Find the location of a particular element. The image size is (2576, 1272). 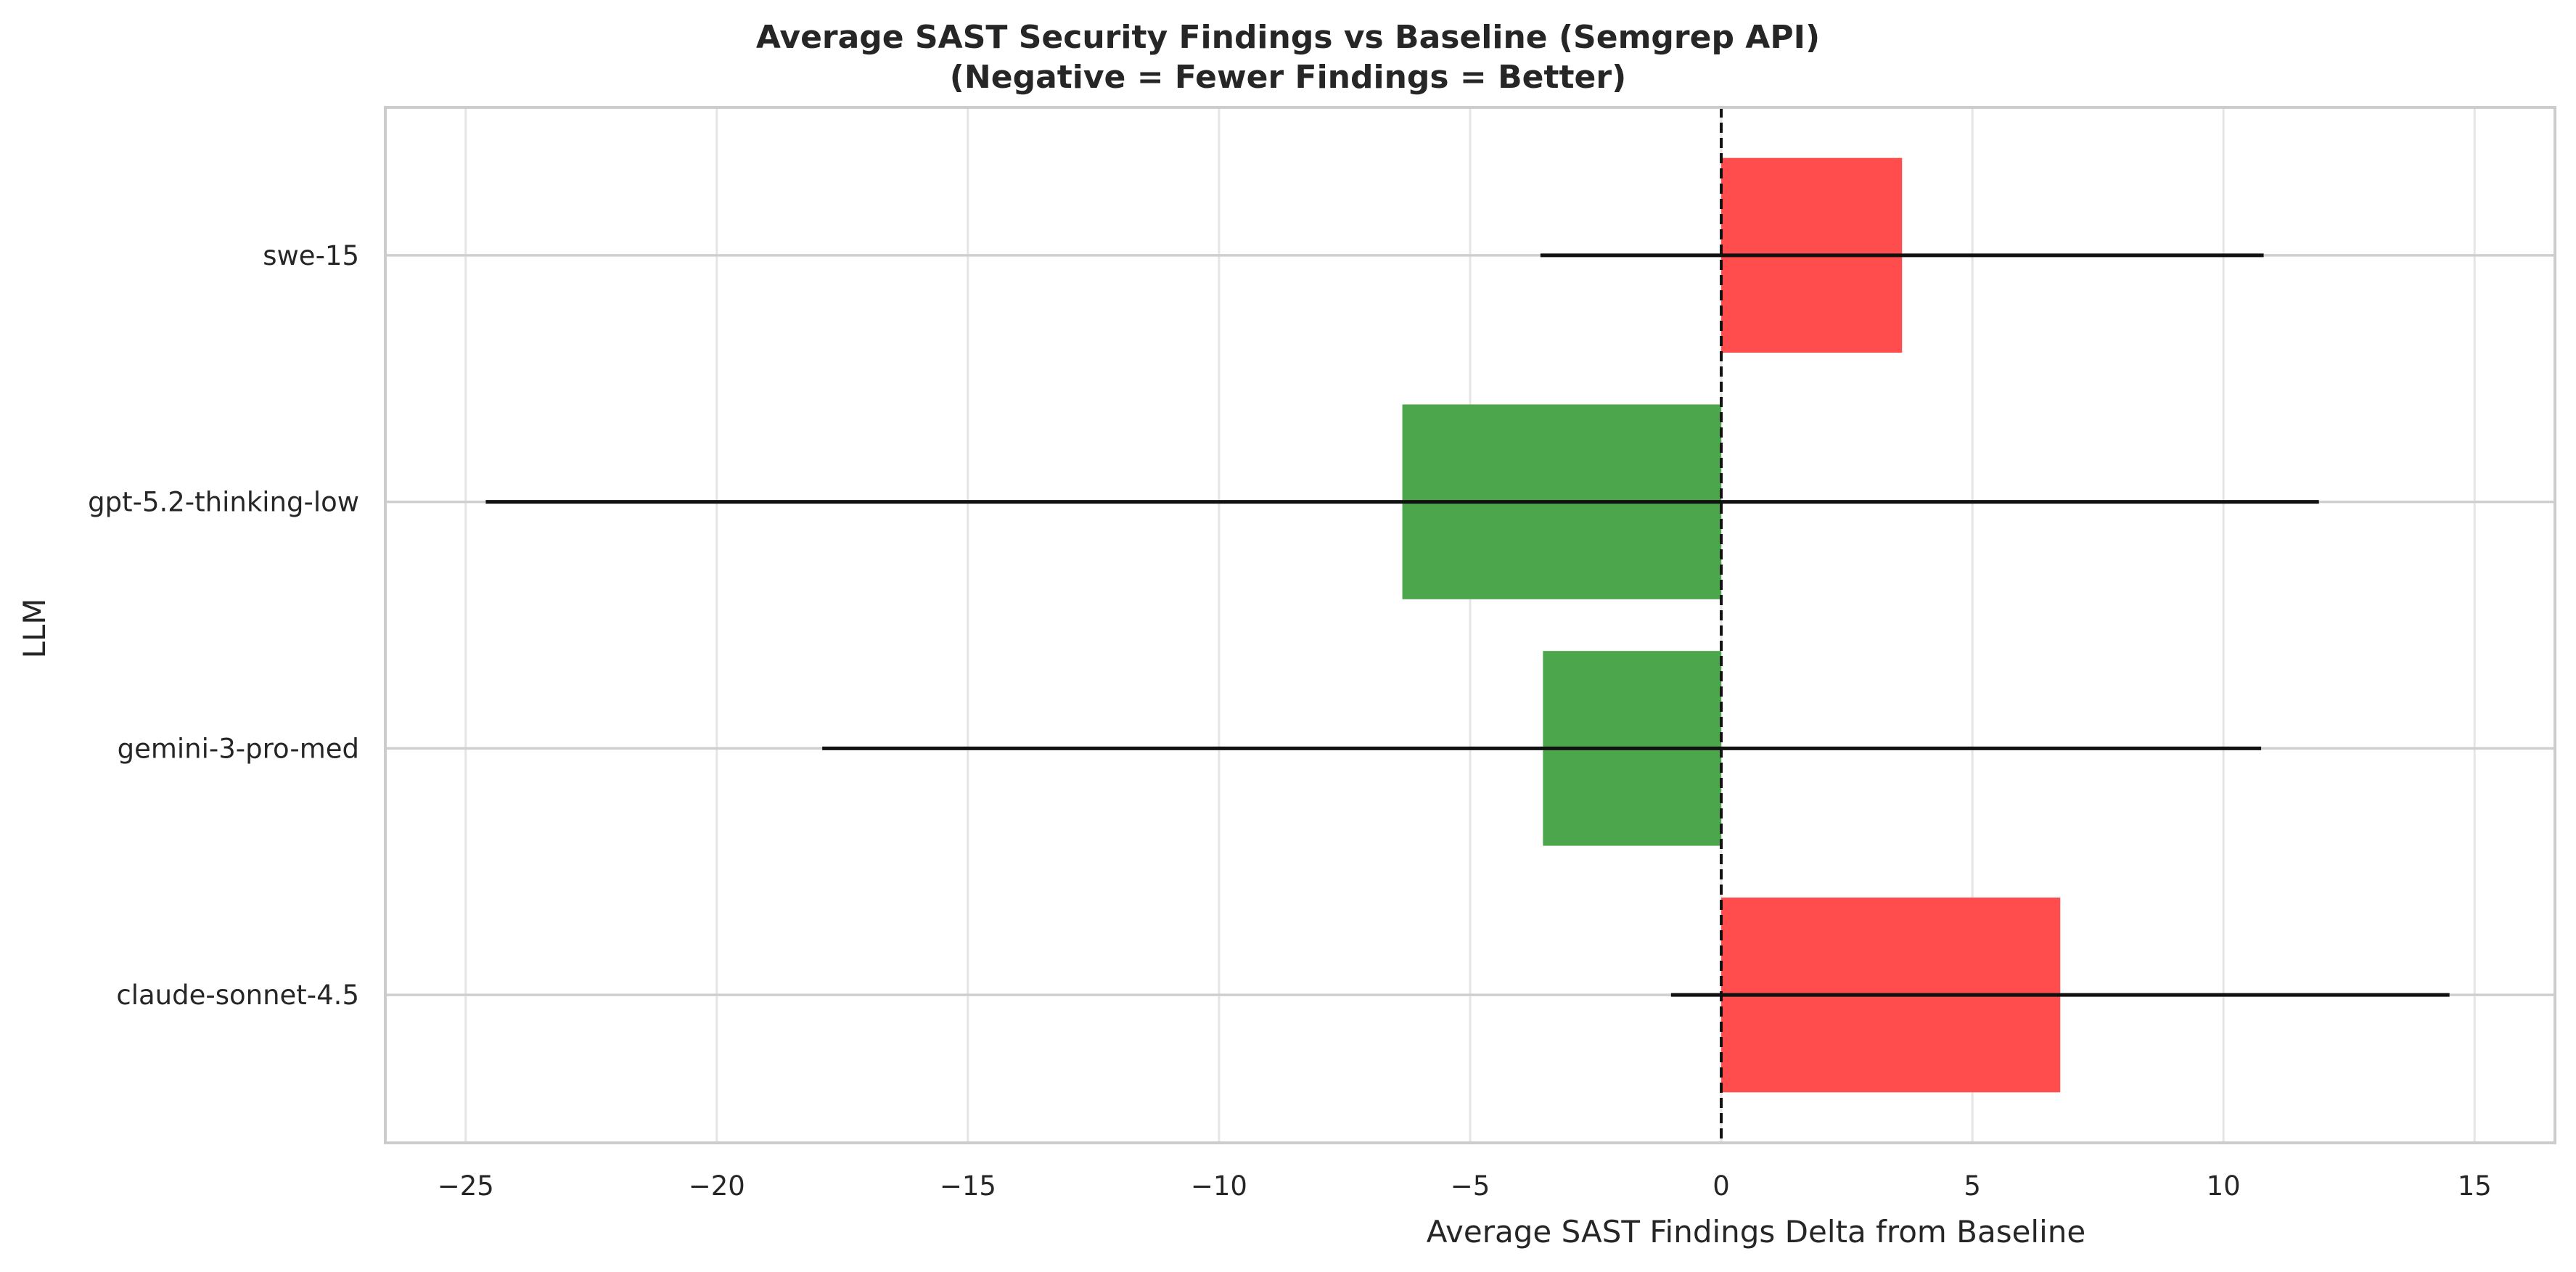

y-tick-label: gpt-5.2-thinking-low is located at coordinates (223, 503).